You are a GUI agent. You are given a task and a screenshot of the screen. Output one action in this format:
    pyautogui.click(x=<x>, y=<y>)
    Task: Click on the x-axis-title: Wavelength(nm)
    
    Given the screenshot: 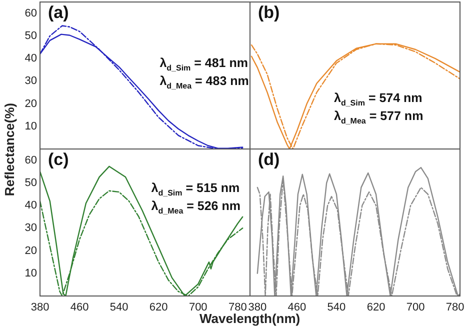 What is the action you would take?
    pyautogui.click(x=250, y=318)
    